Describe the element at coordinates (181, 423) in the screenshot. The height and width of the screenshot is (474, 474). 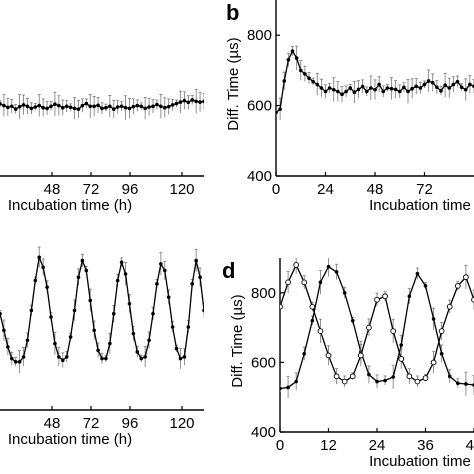
I see `x-tick-label: 120` at that location.